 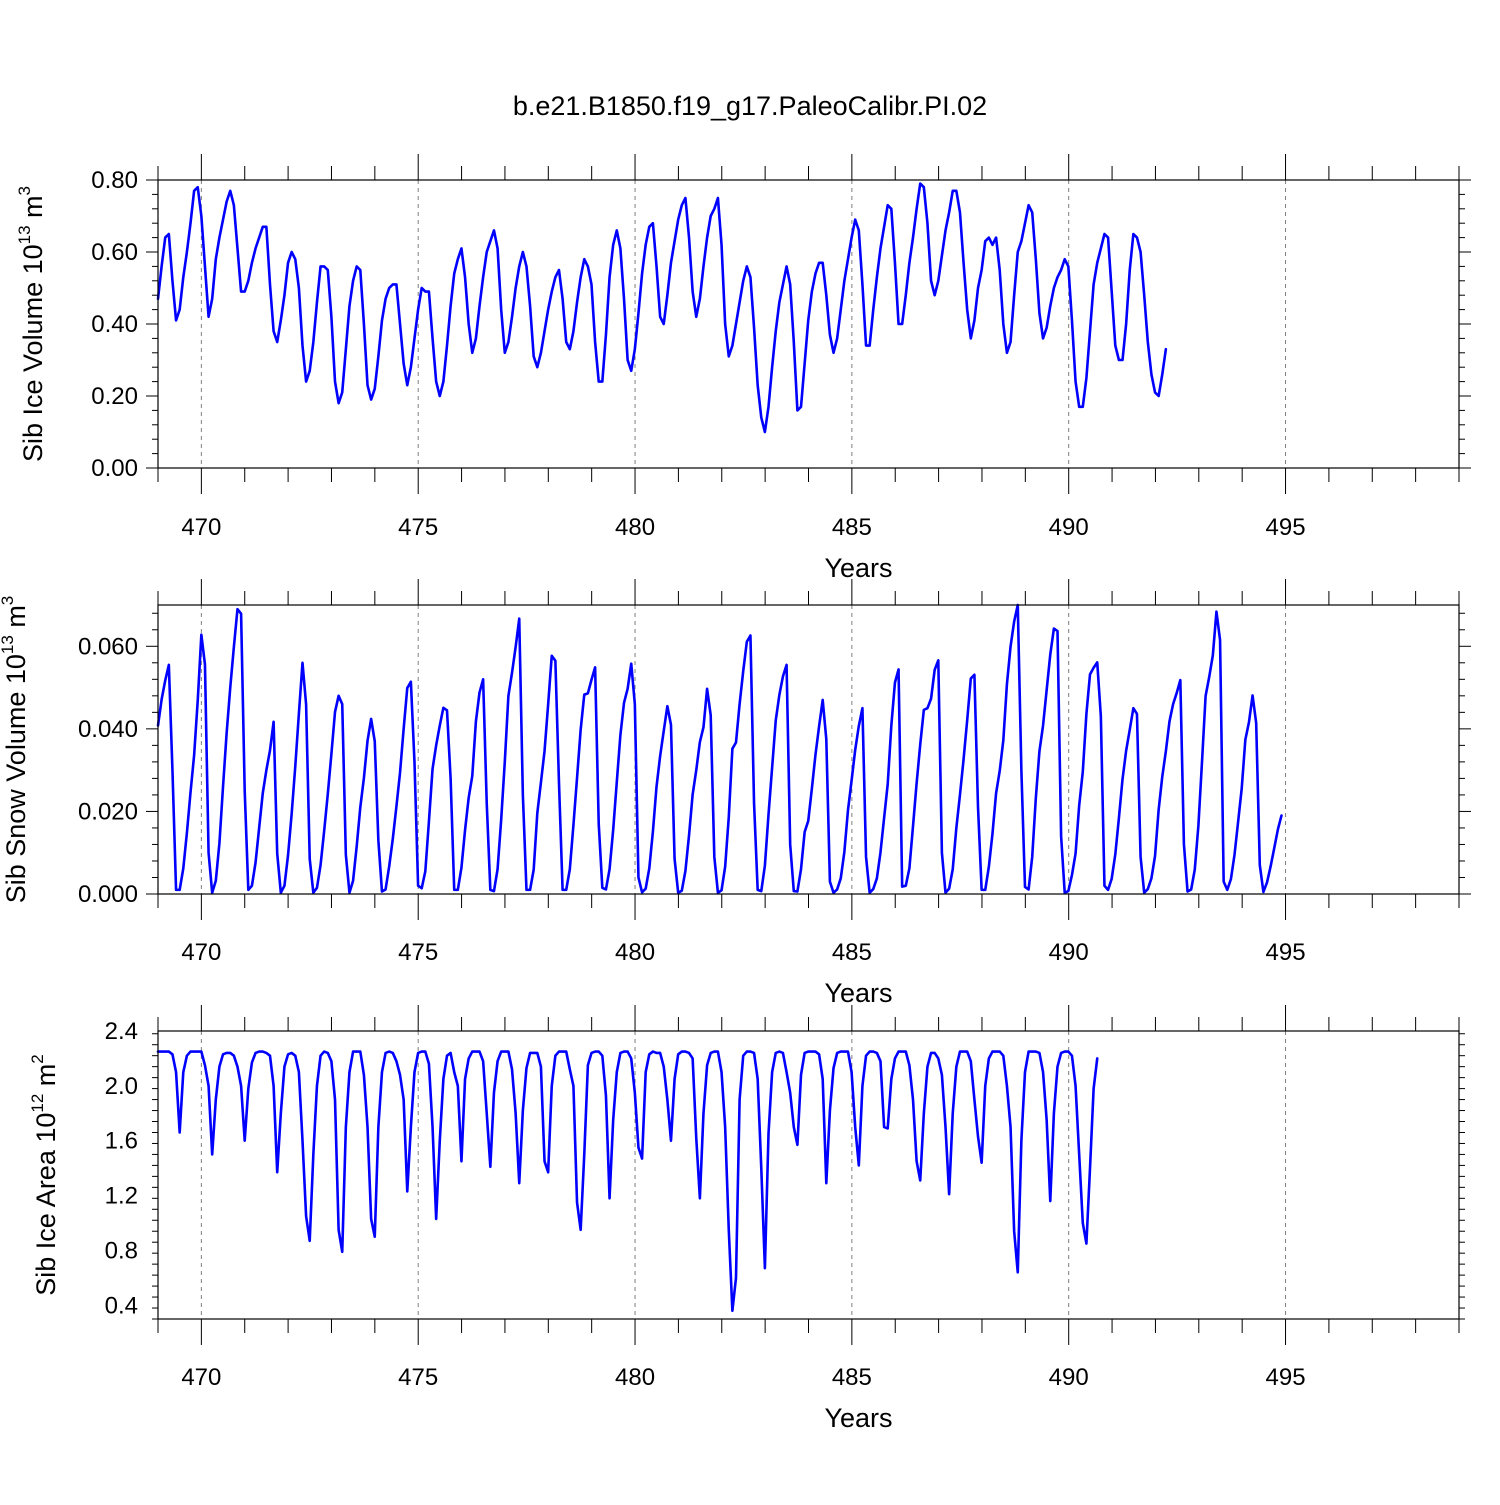 What do you see at coordinates (33, 353) in the screenshot?
I see `y-axis-label-text: Sib Ice Volume 10` at bounding box center [33, 353].